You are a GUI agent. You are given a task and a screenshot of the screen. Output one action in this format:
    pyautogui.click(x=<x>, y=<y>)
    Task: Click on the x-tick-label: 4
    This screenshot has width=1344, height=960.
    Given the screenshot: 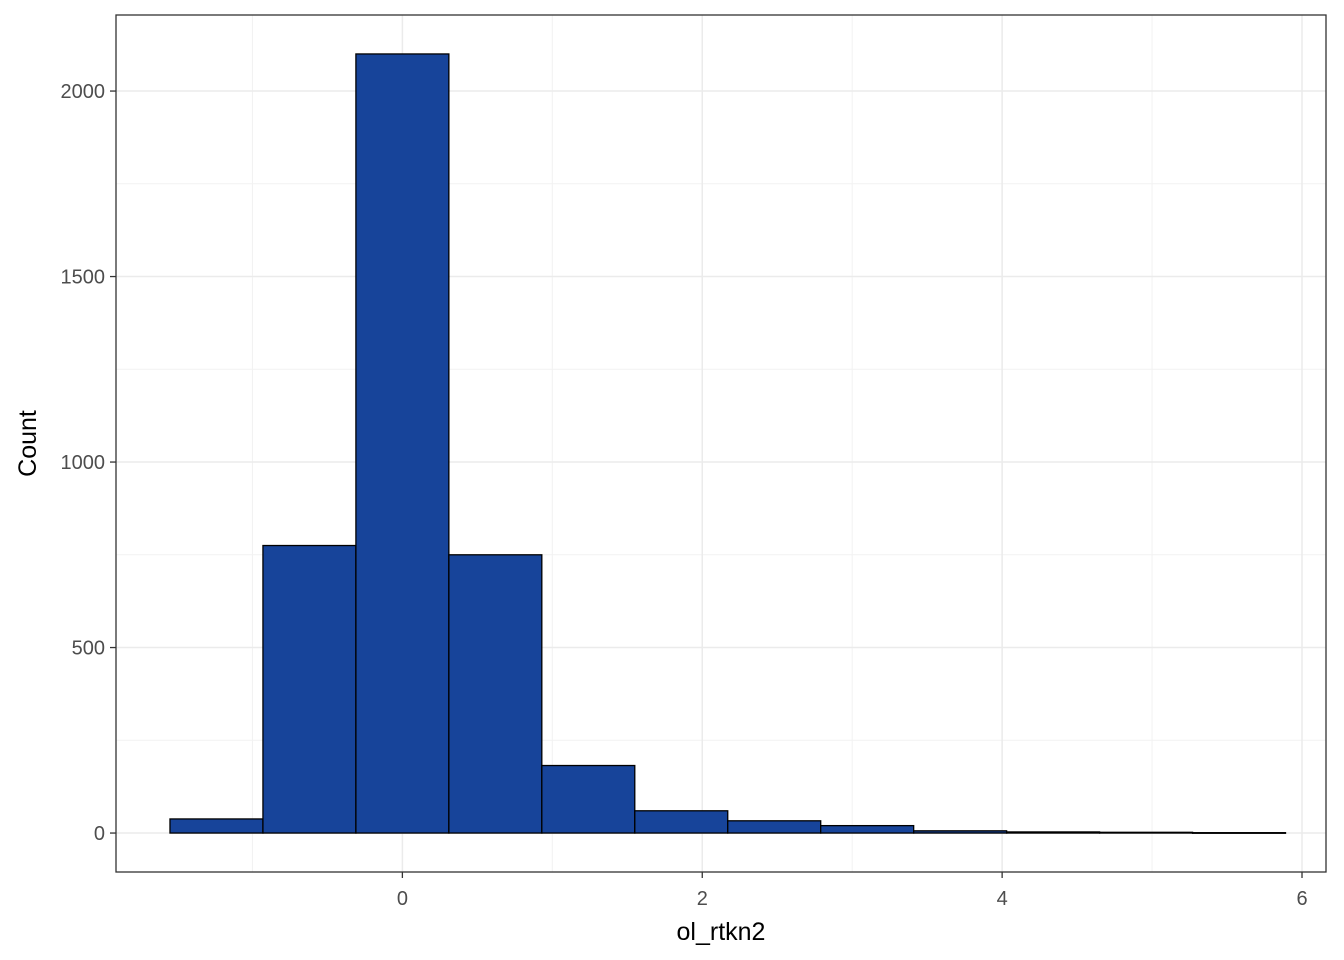 What is the action you would take?
    pyautogui.click(x=1002, y=899)
    